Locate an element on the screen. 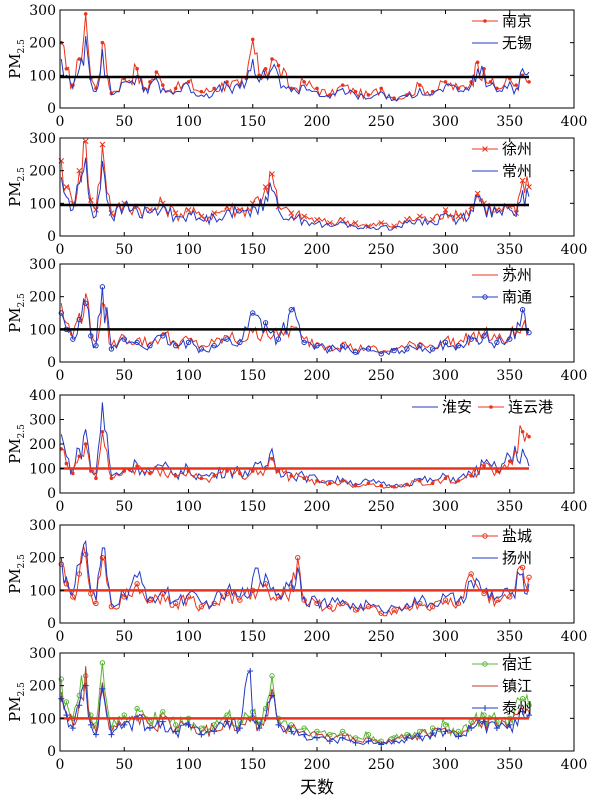 Image resolution: width=601 pixels, height=799 pixels. y-axis-label-3: PM2.5 is located at coordinates (16, 313).